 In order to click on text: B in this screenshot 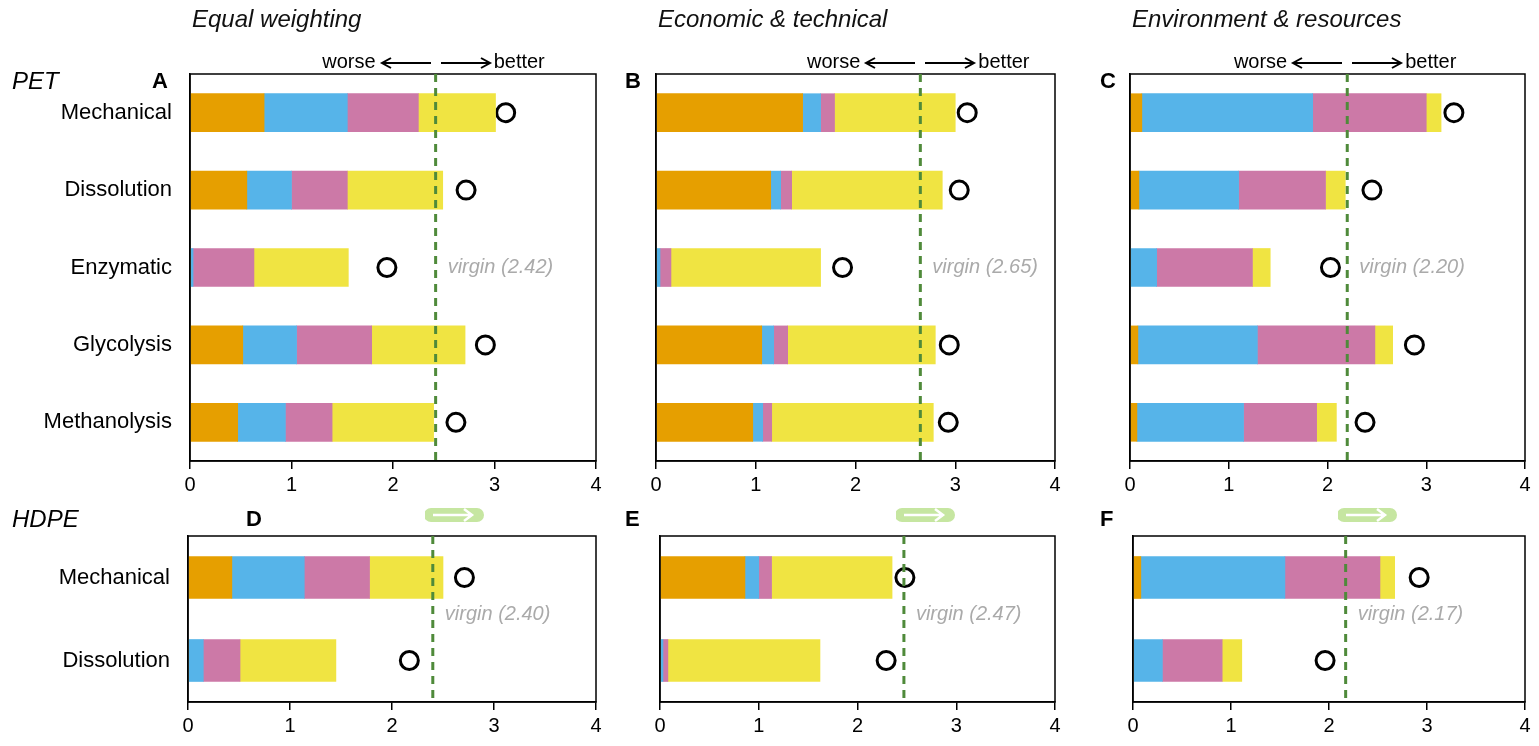, I will do `click(633, 81)`.